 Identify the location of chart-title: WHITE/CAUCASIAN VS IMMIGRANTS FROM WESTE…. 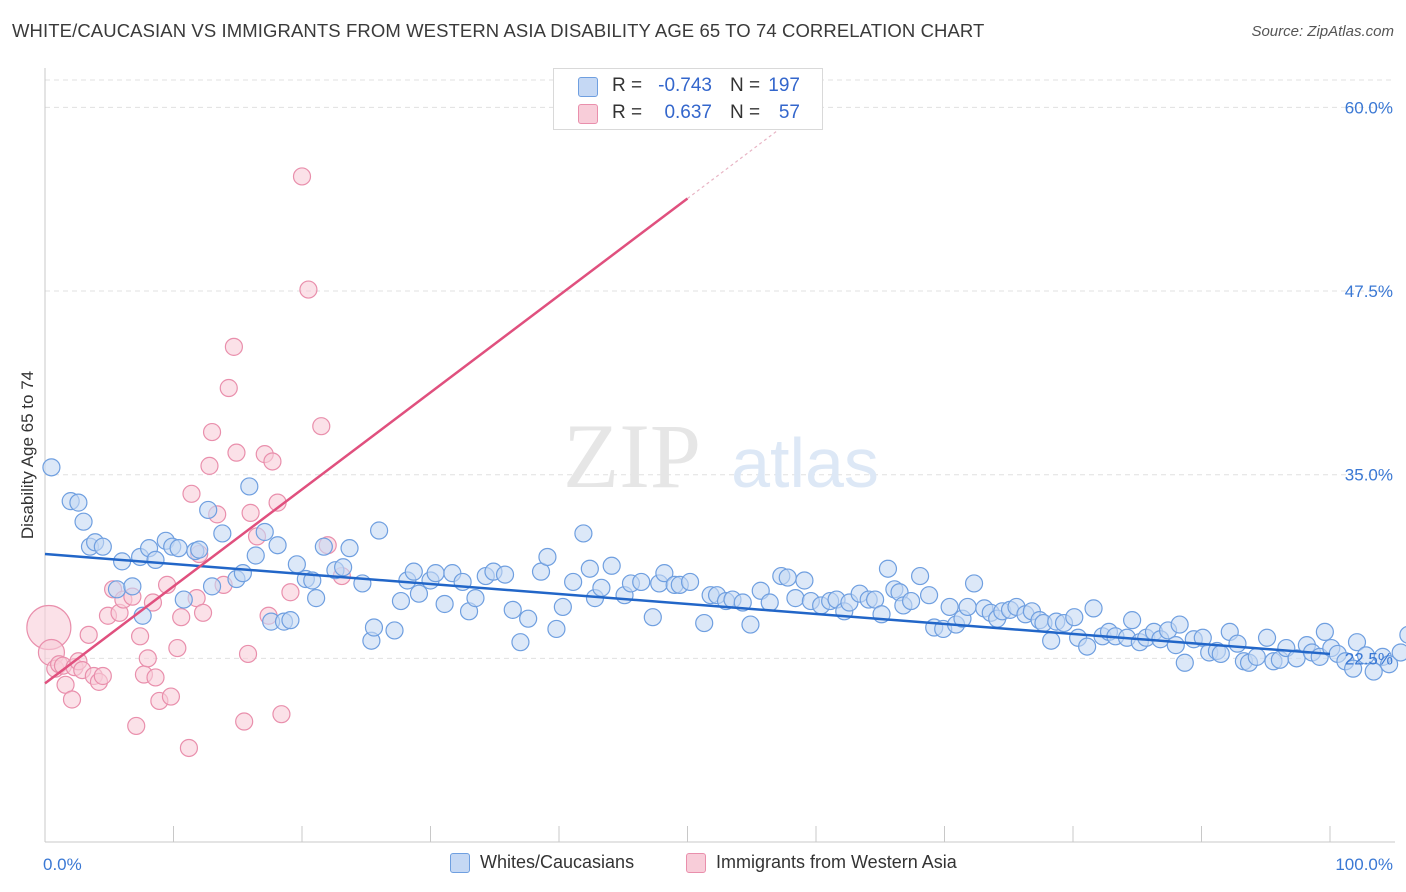
(498, 30).